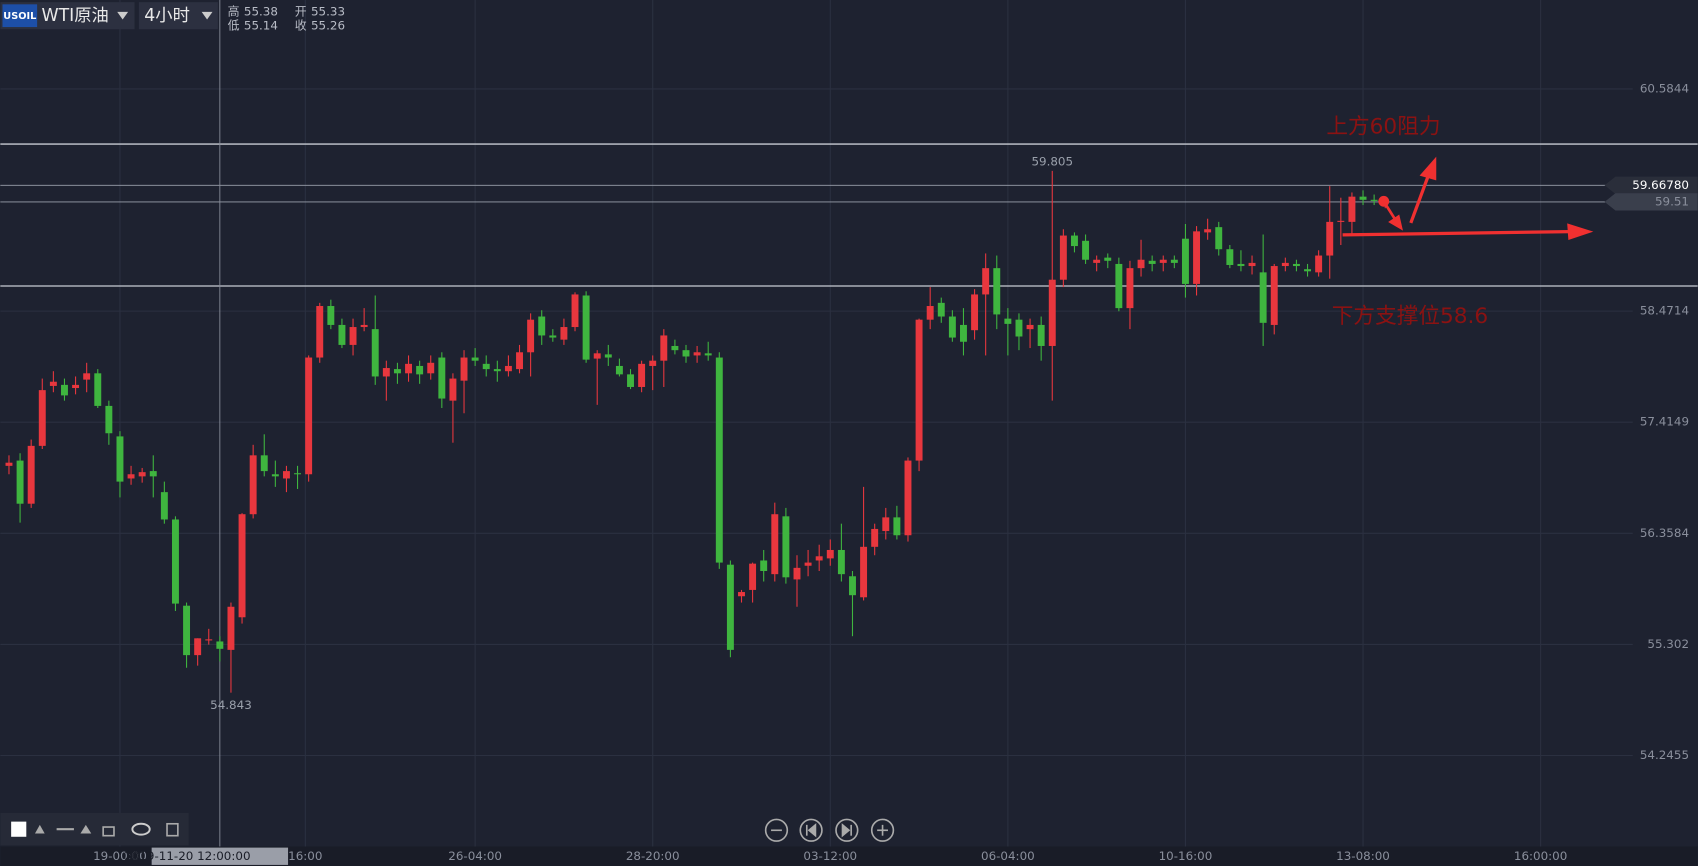  I want to click on dropdown-icon, so click(123, 15).